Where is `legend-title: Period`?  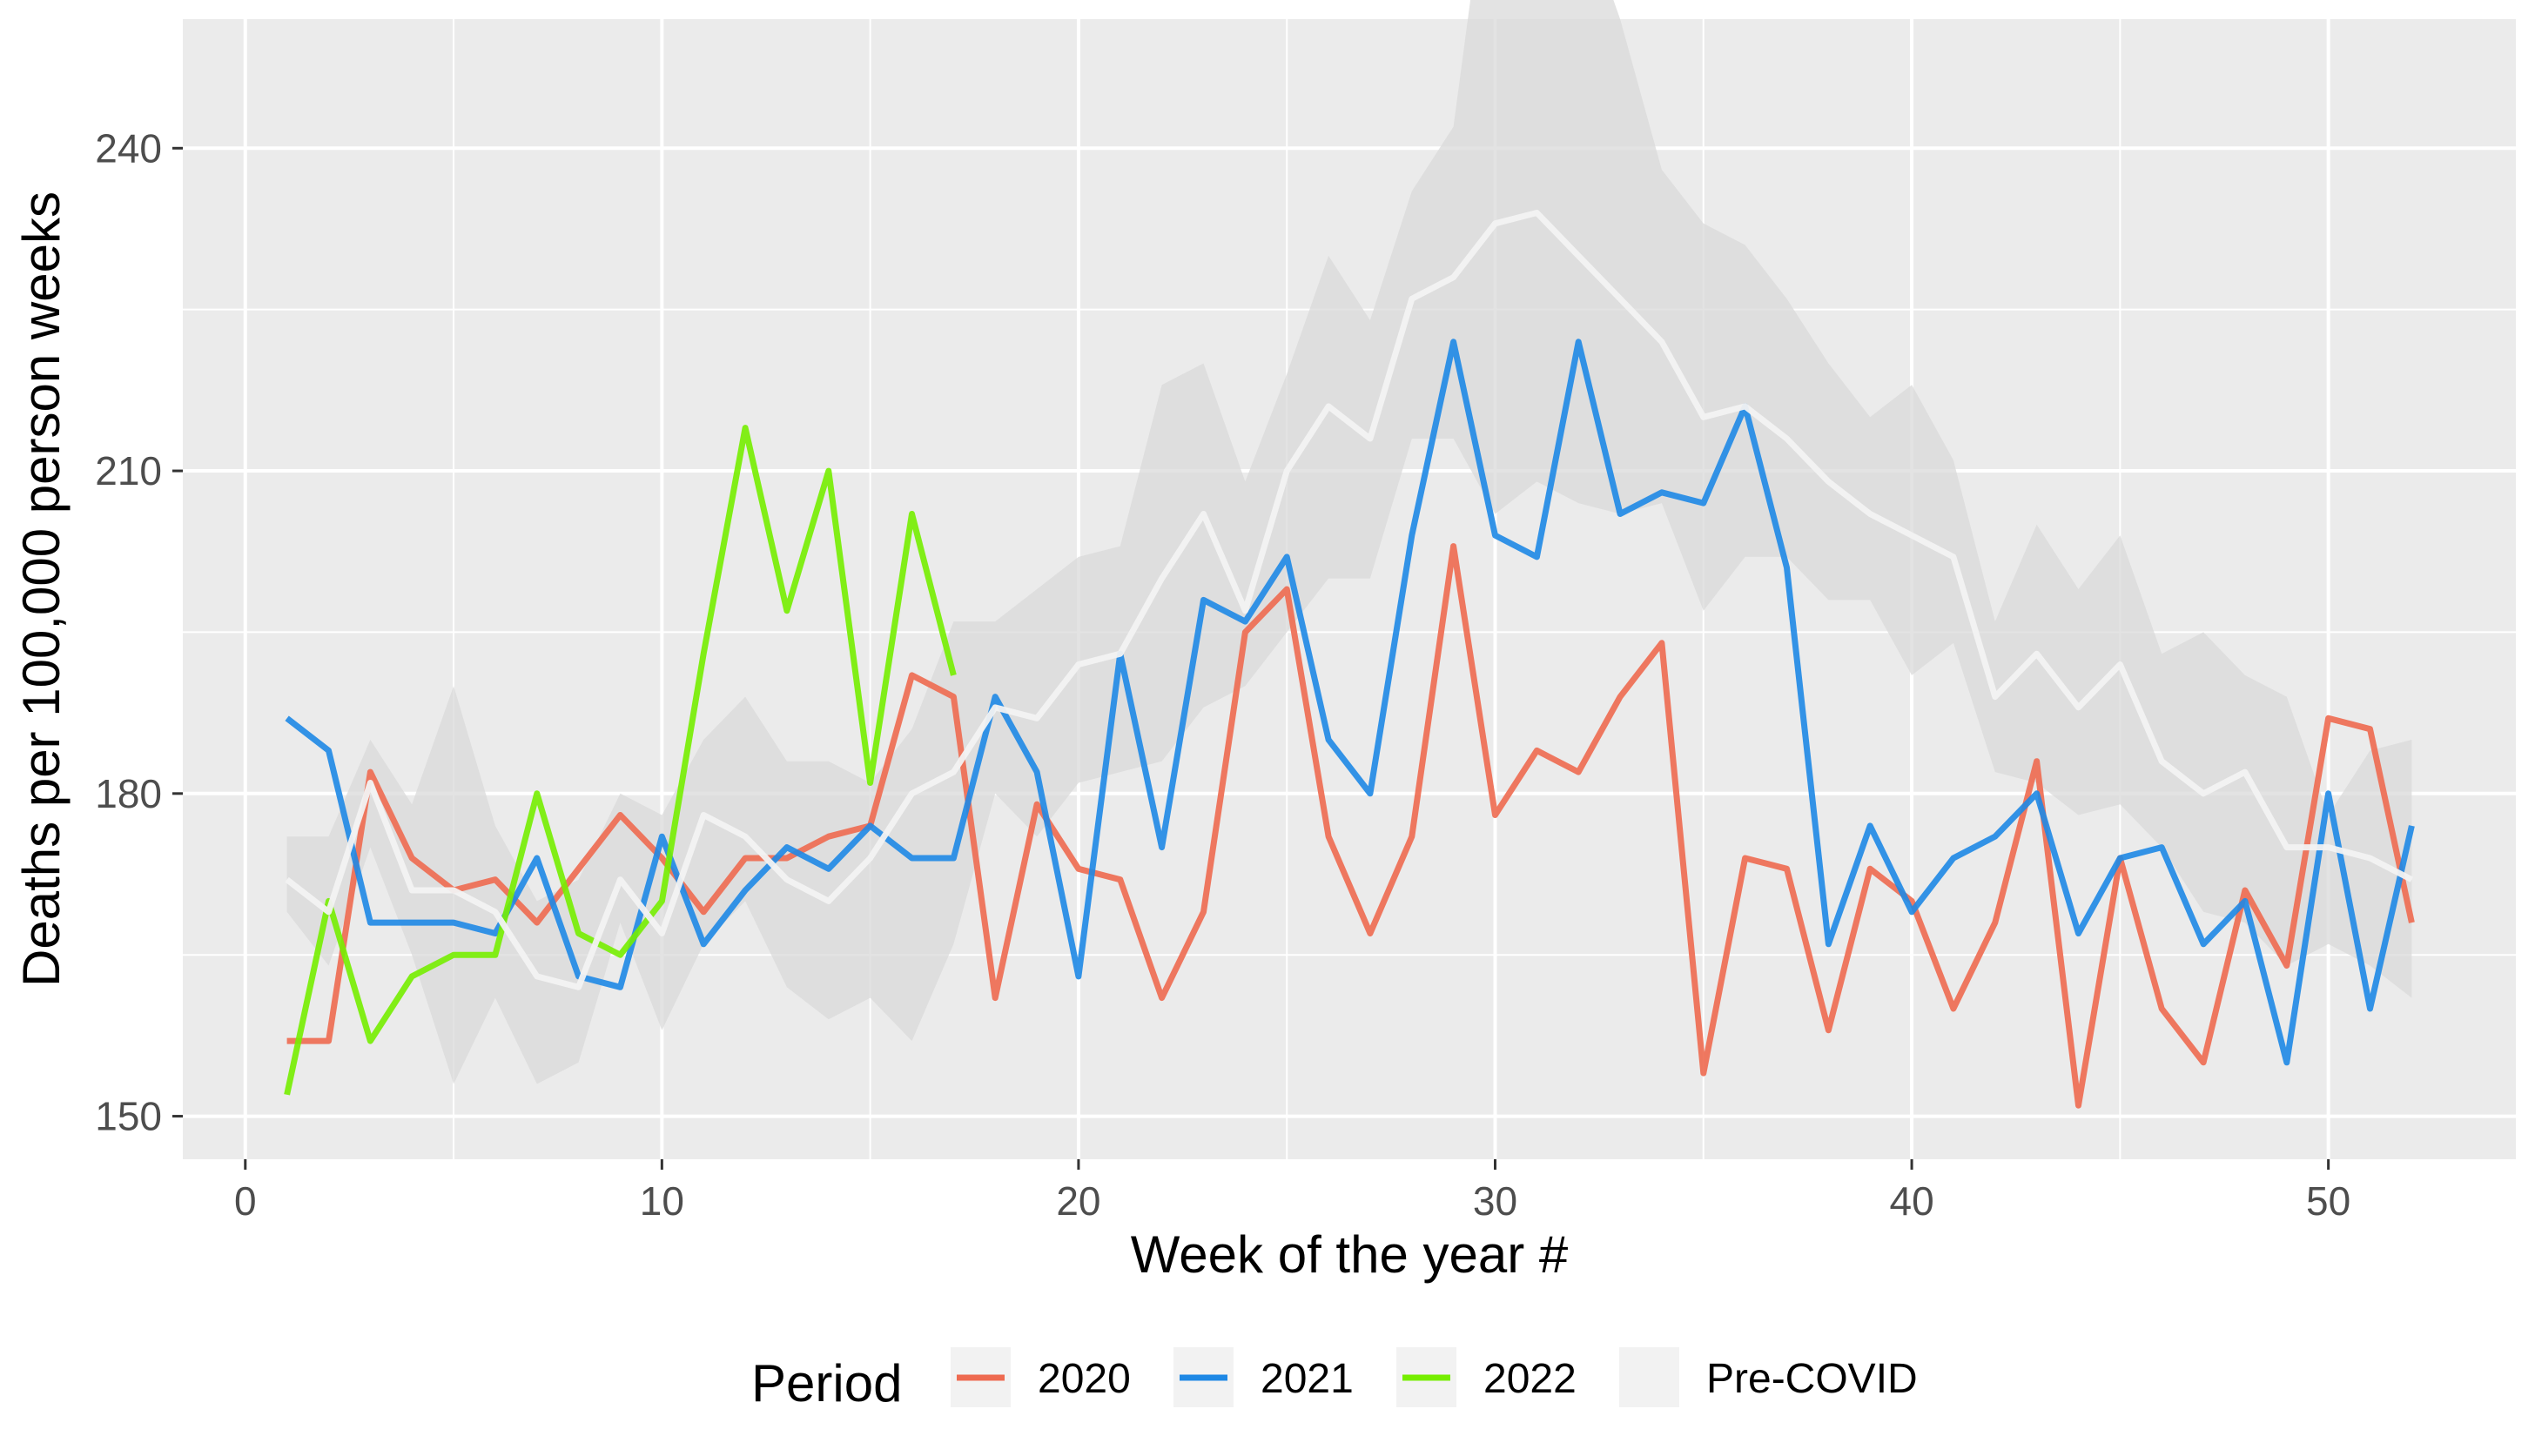 legend-title: Period is located at coordinates (826, 1383).